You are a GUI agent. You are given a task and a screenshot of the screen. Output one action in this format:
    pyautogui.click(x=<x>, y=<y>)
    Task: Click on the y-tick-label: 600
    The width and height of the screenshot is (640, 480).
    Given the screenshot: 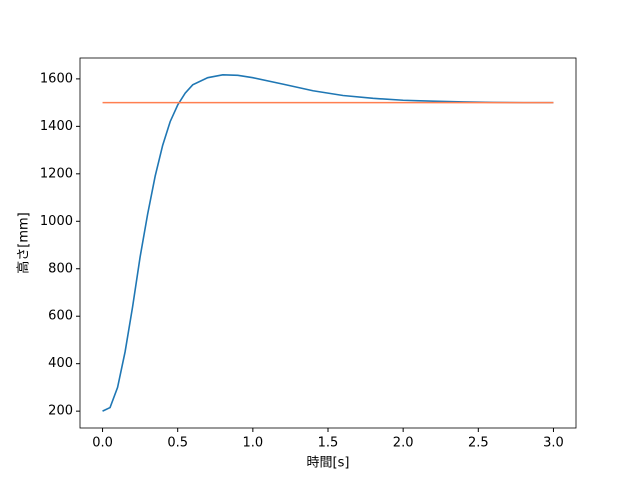 What is the action you would take?
    pyautogui.click(x=60, y=316)
    